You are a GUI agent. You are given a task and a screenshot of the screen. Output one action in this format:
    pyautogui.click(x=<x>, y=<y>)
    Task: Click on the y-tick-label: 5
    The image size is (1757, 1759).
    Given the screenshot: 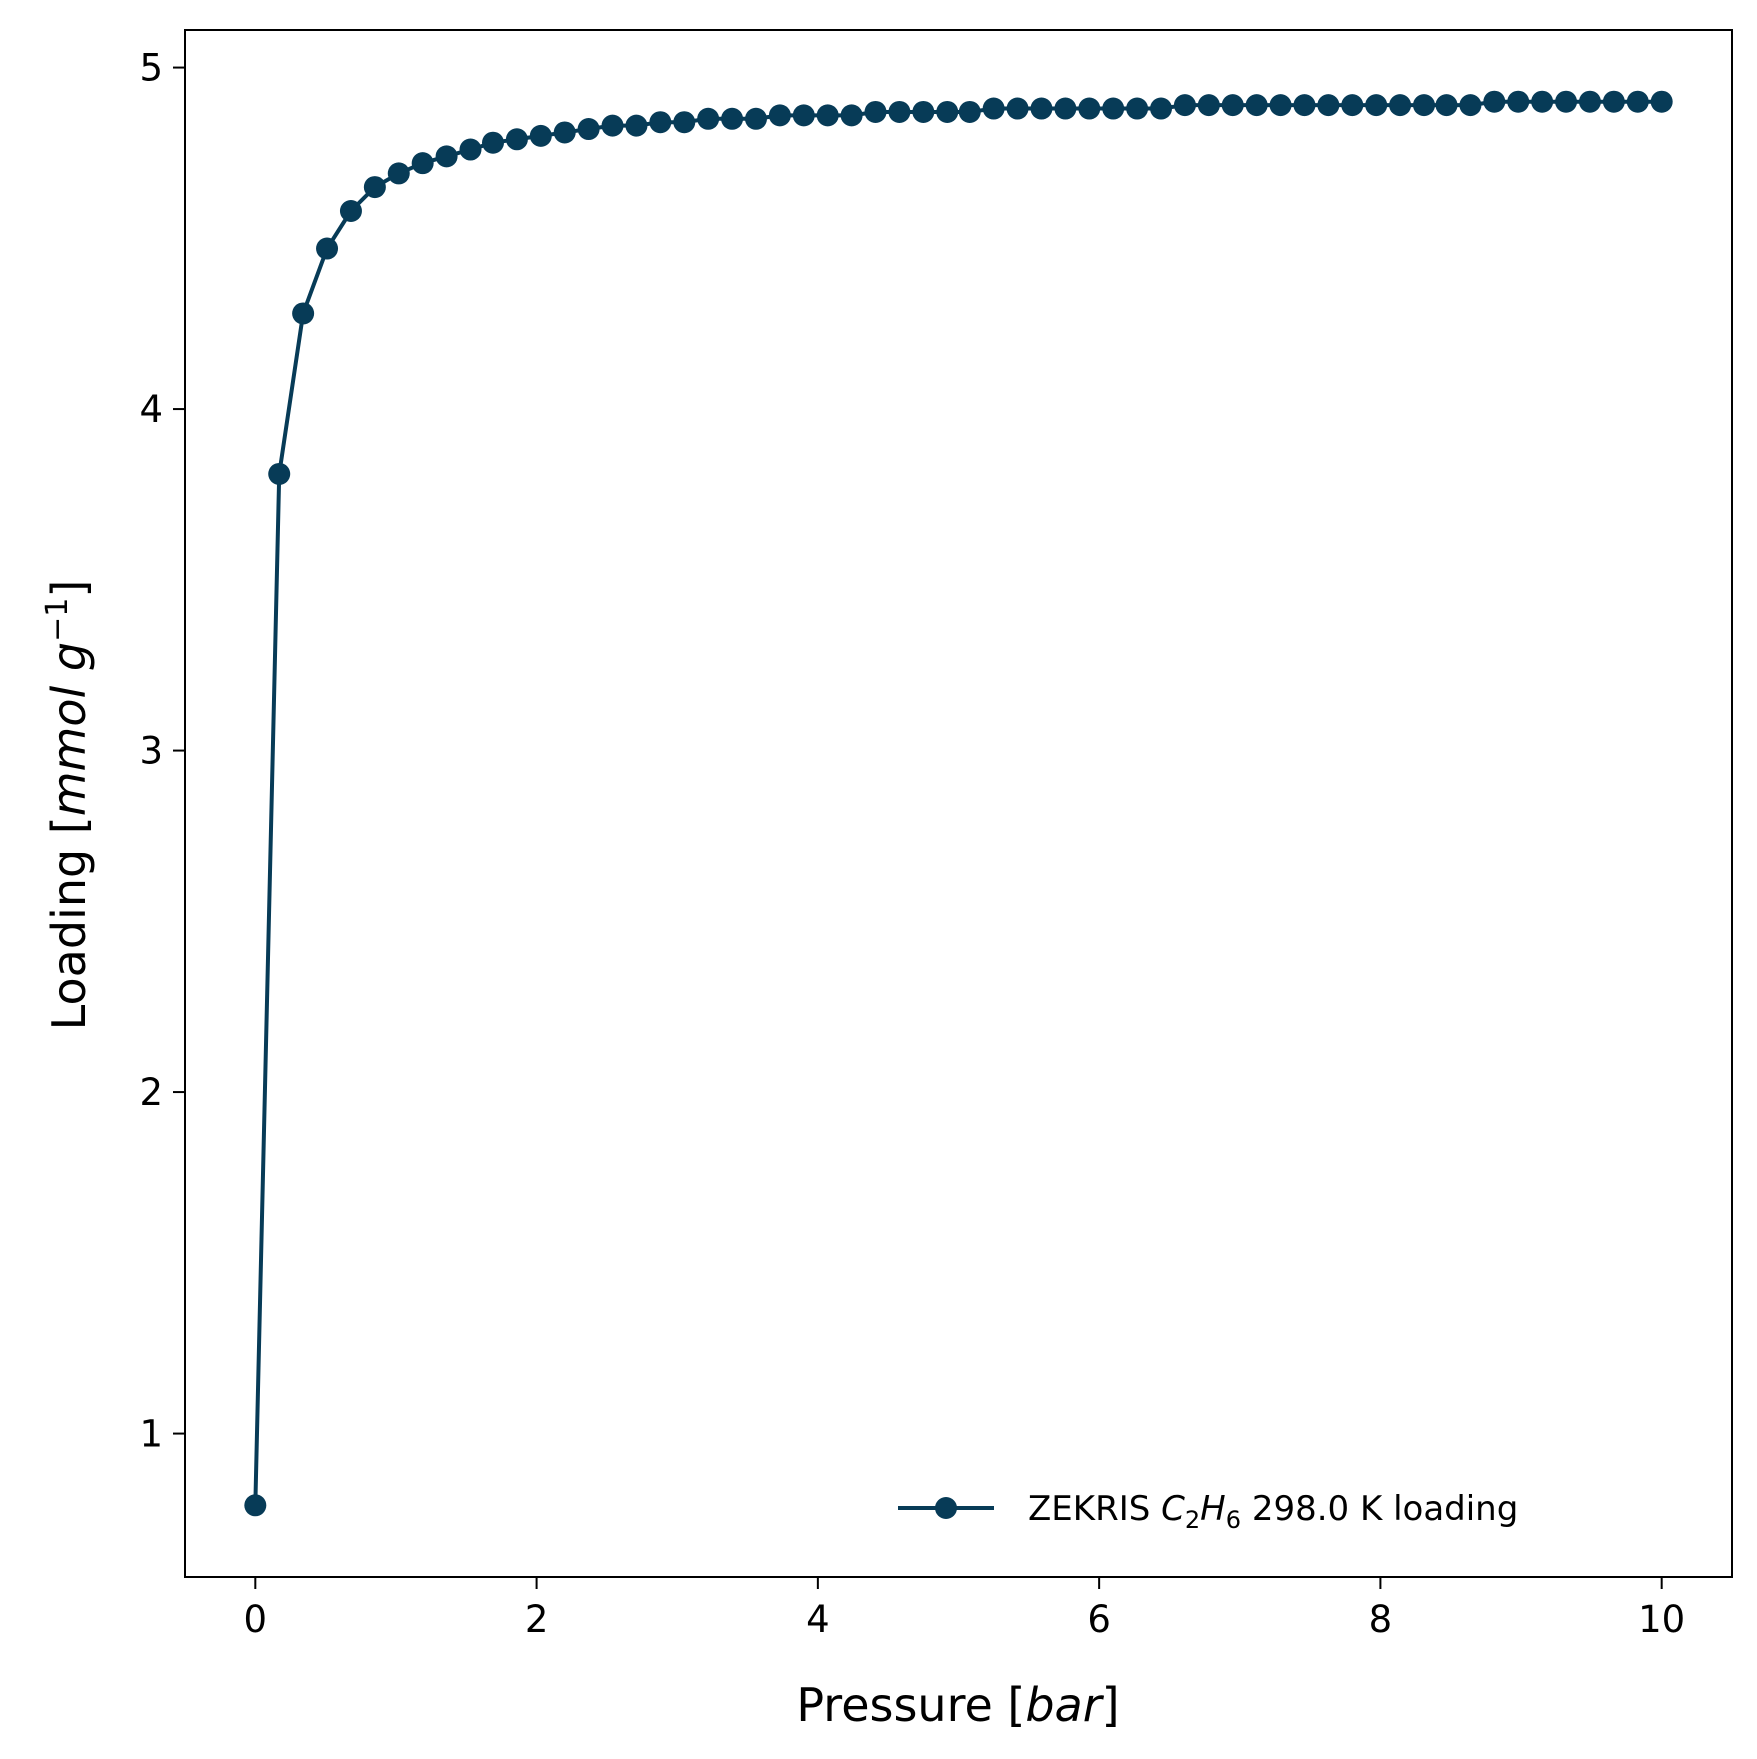 What is the action you would take?
    pyautogui.click(x=151, y=68)
    